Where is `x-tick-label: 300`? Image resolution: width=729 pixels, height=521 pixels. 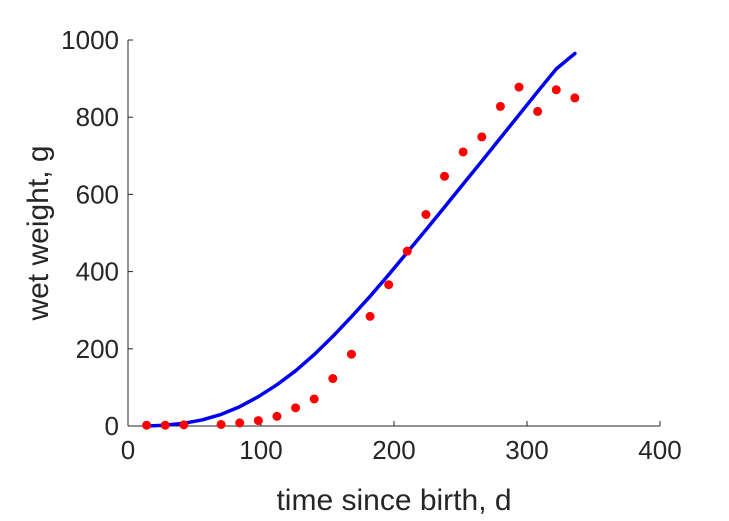 x-tick-label: 300 is located at coordinates (526, 450).